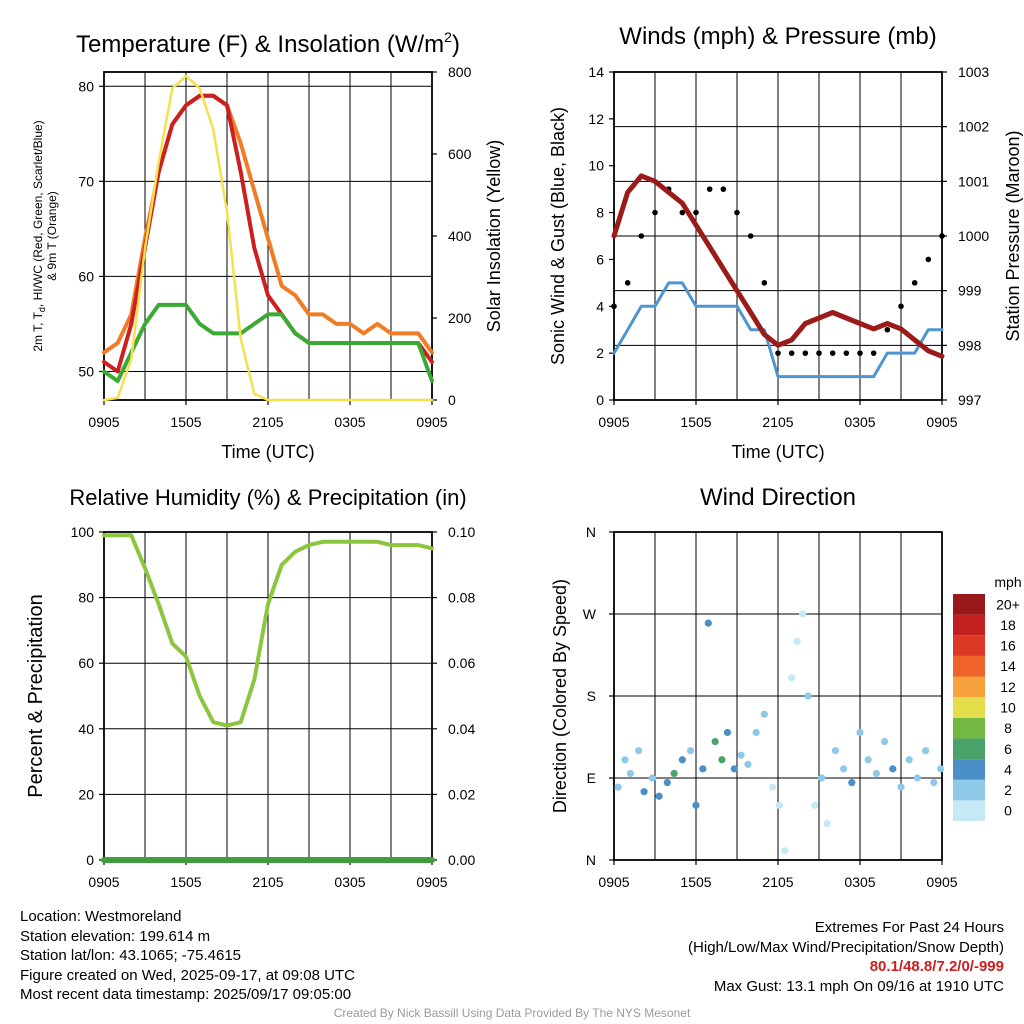 This screenshot has height=1024, width=1024. Describe the element at coordinates (38, 331) in the screenshot. I see `temperature-ylabel-a: 2m T, T` at that location.